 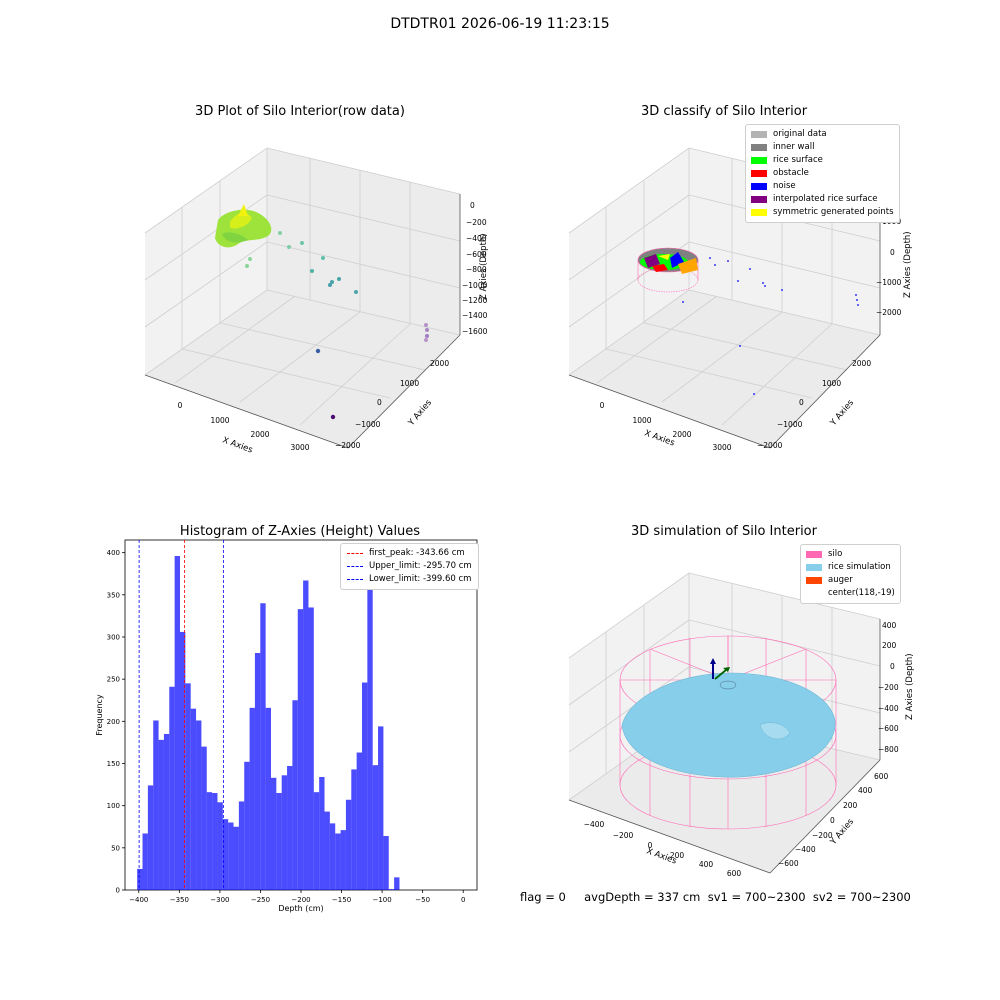 I want to click on legend-item-rice-simulation: rice simulation, so click(x=850, y=567).